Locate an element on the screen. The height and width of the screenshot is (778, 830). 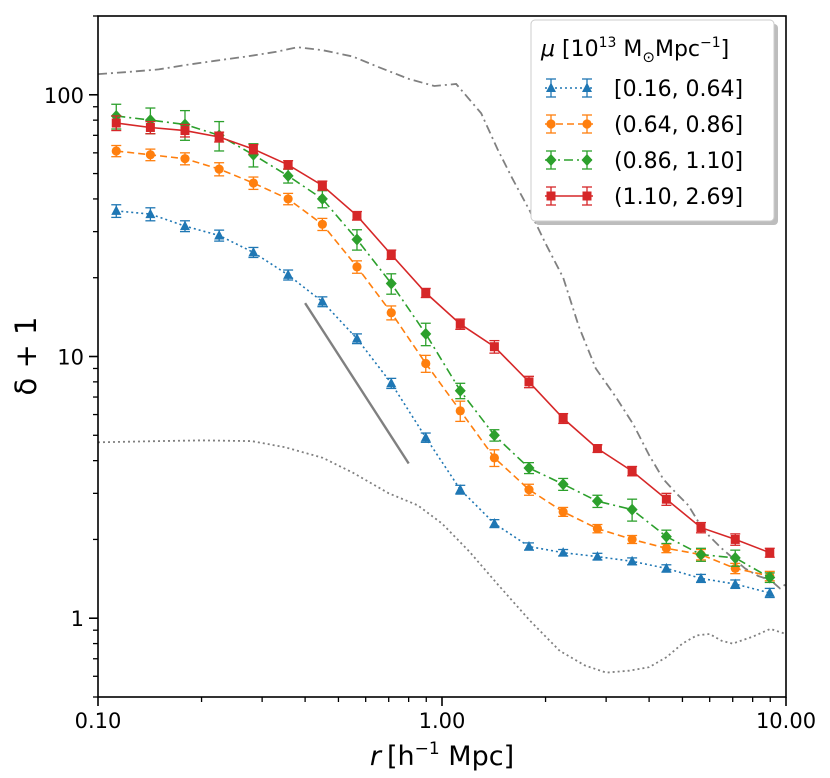
legend-box is located at coordinates (652, 120).